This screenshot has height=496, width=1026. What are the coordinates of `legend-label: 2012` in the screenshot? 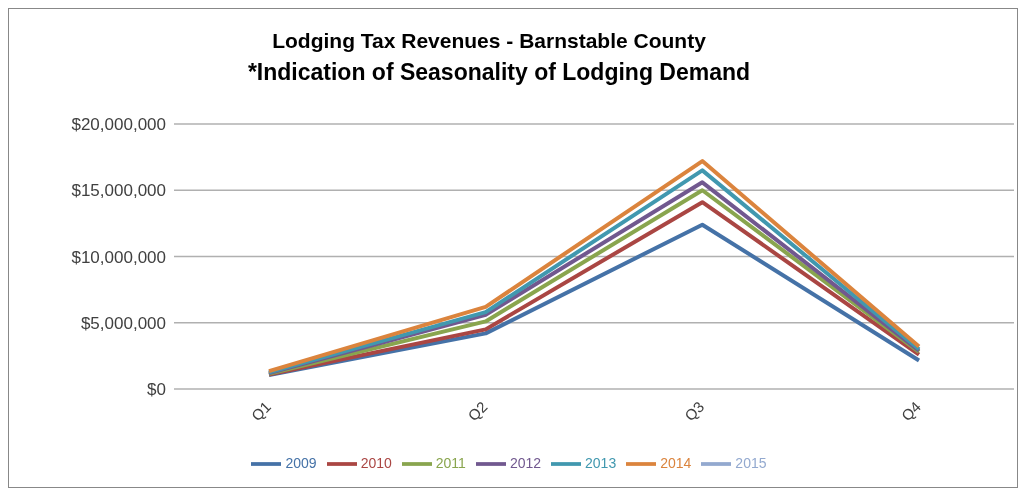 It's located at (525, 462).